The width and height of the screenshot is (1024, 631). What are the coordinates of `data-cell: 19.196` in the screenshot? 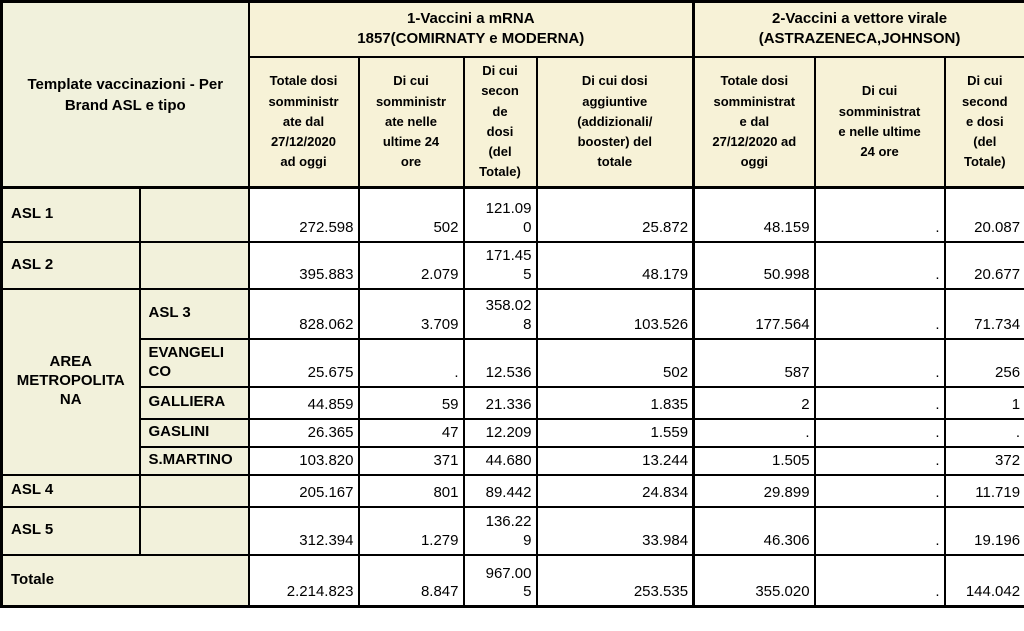 It's located at (983, 530).